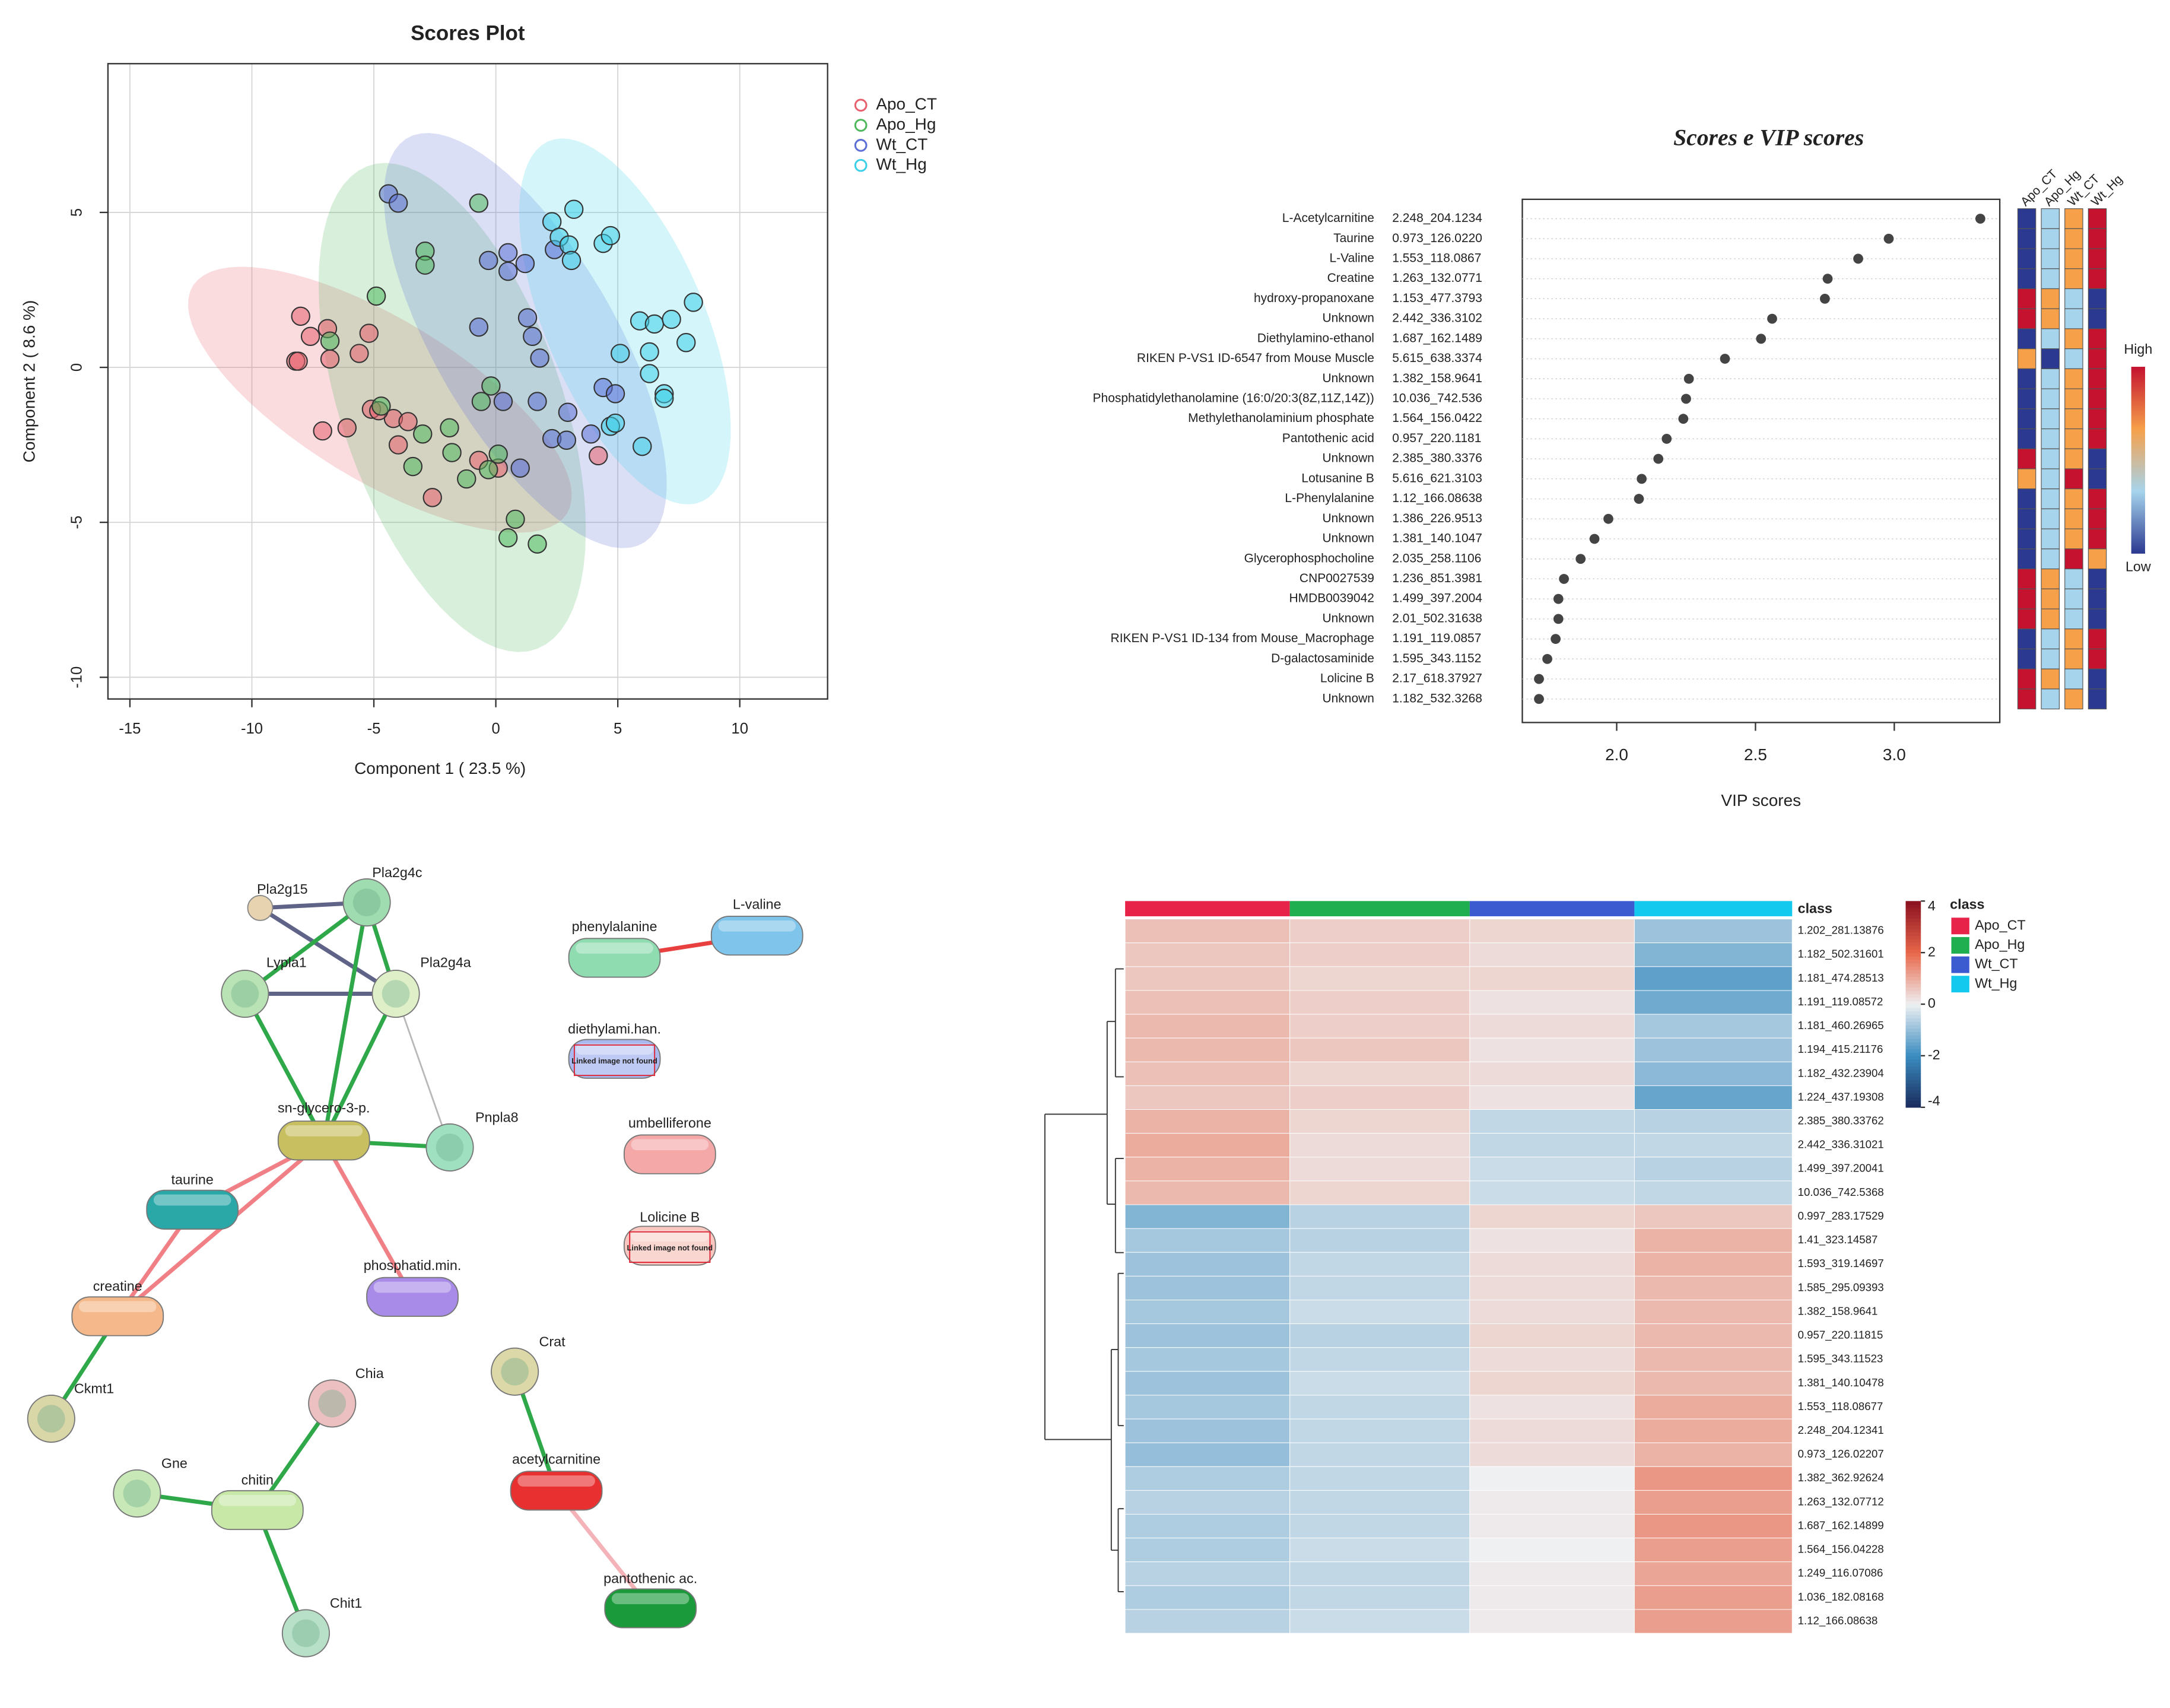  Describe the element at coordinates (1841, 978) in the screenshot. I see `row-label: 1.181_474.28513` at that location.